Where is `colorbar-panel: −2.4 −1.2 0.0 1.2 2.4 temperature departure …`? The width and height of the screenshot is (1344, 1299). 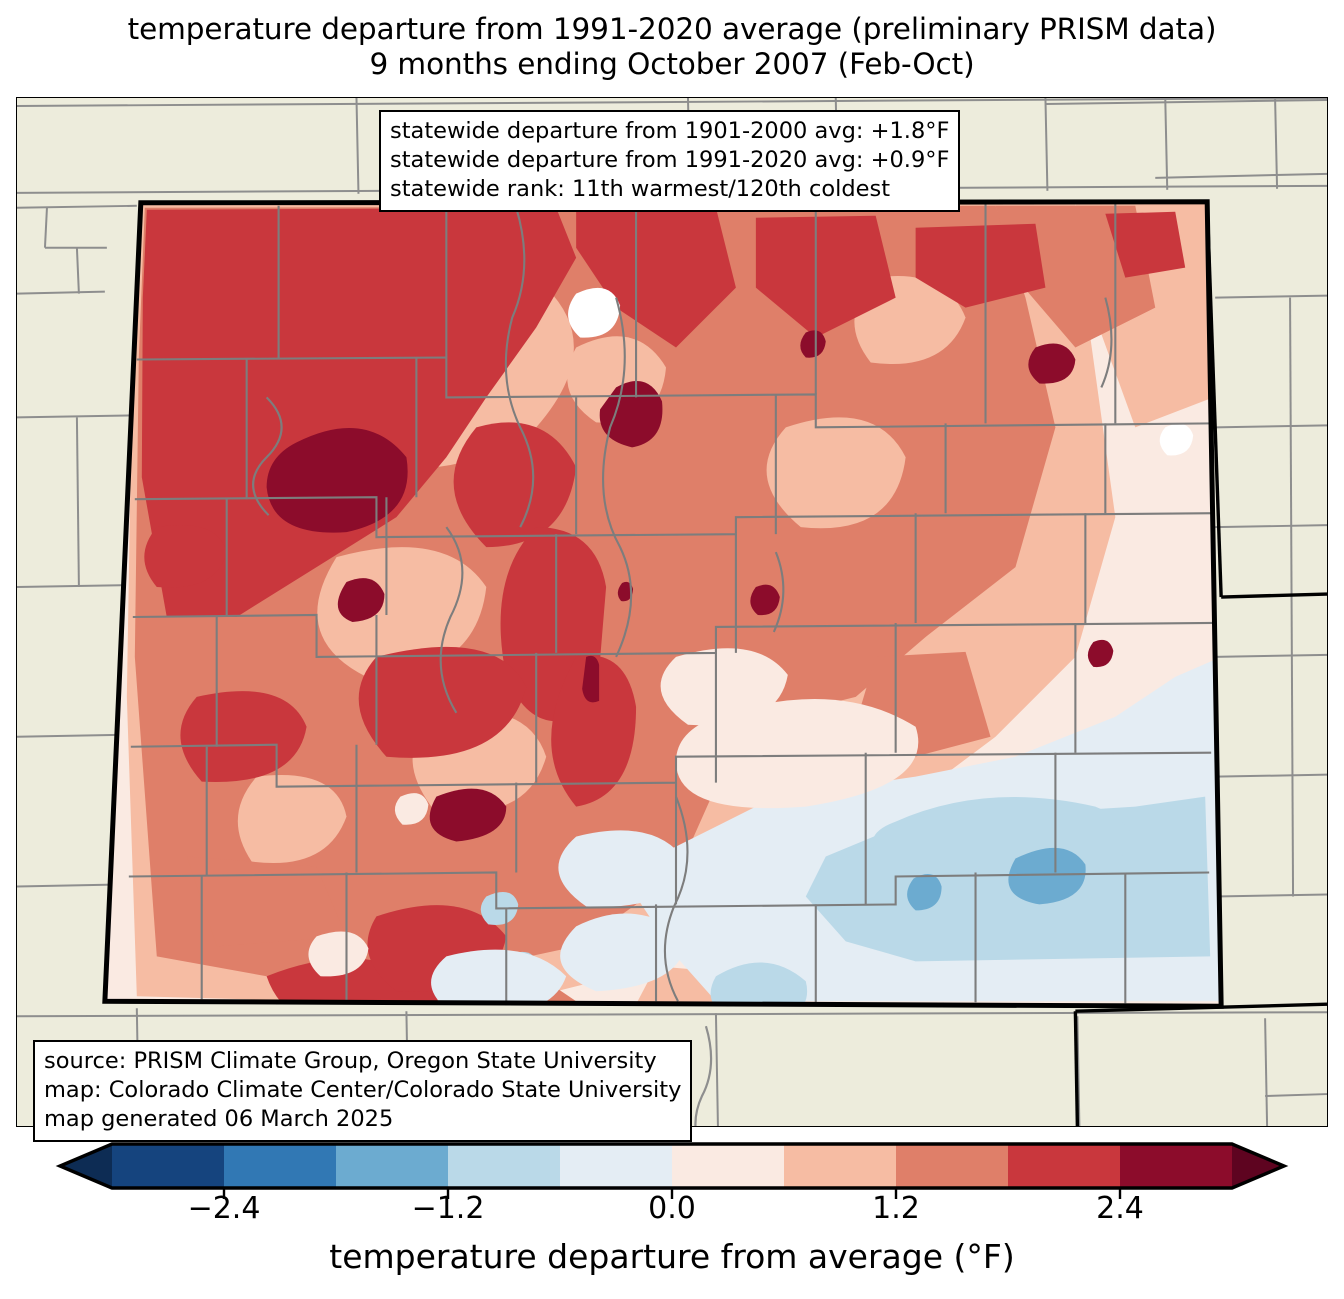 colorbar-panel: −2.4 −1.2 0.0 1.2 2.4 temperature departure … is located at coordinates (672, 1219).